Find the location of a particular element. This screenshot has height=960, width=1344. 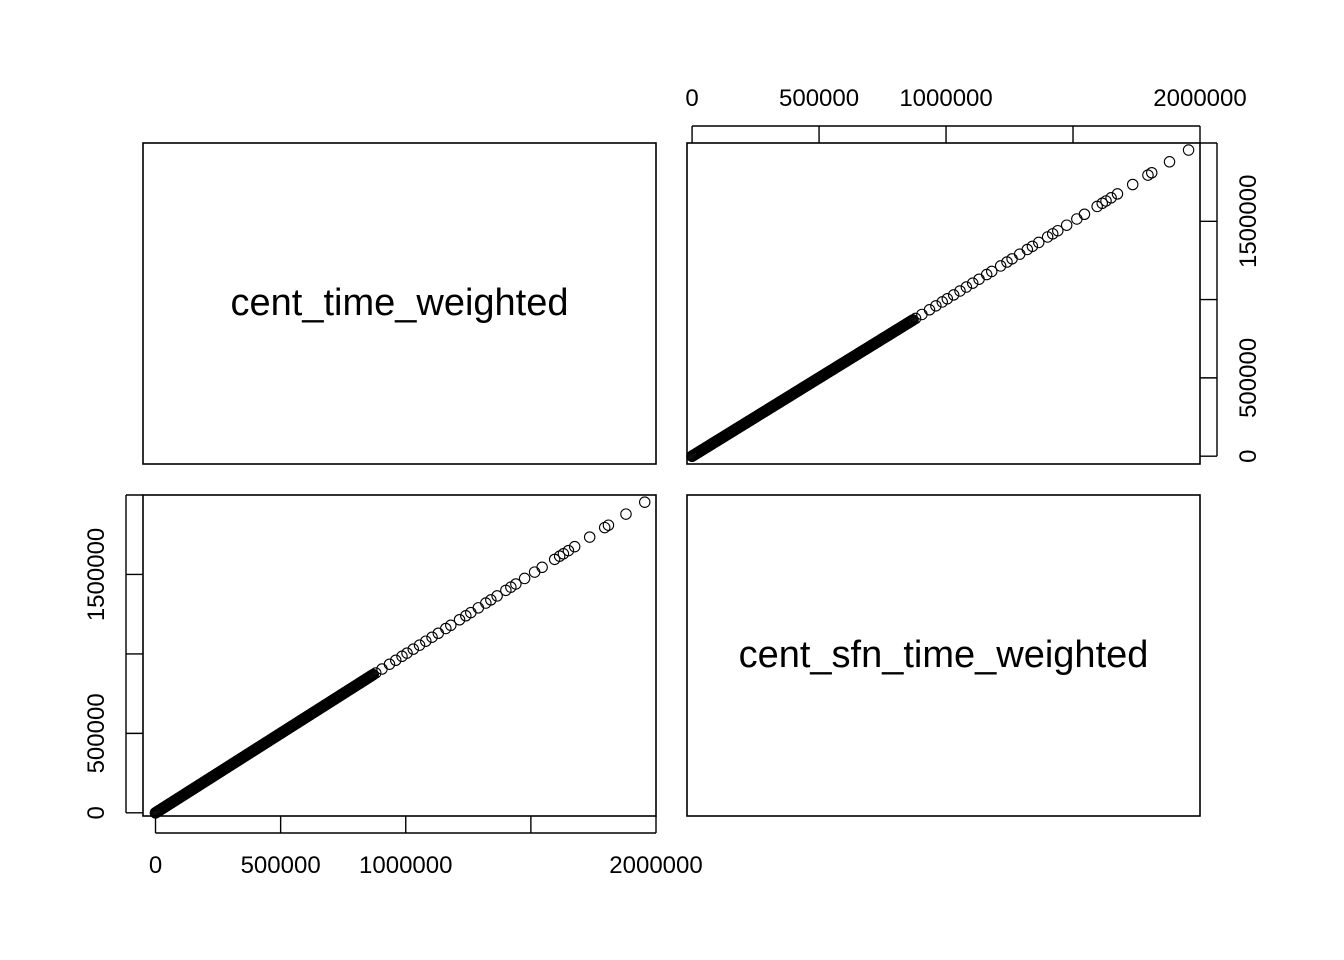

axis-top: 0 500000 1000000 2000000 is located at coordinates (966, 114).